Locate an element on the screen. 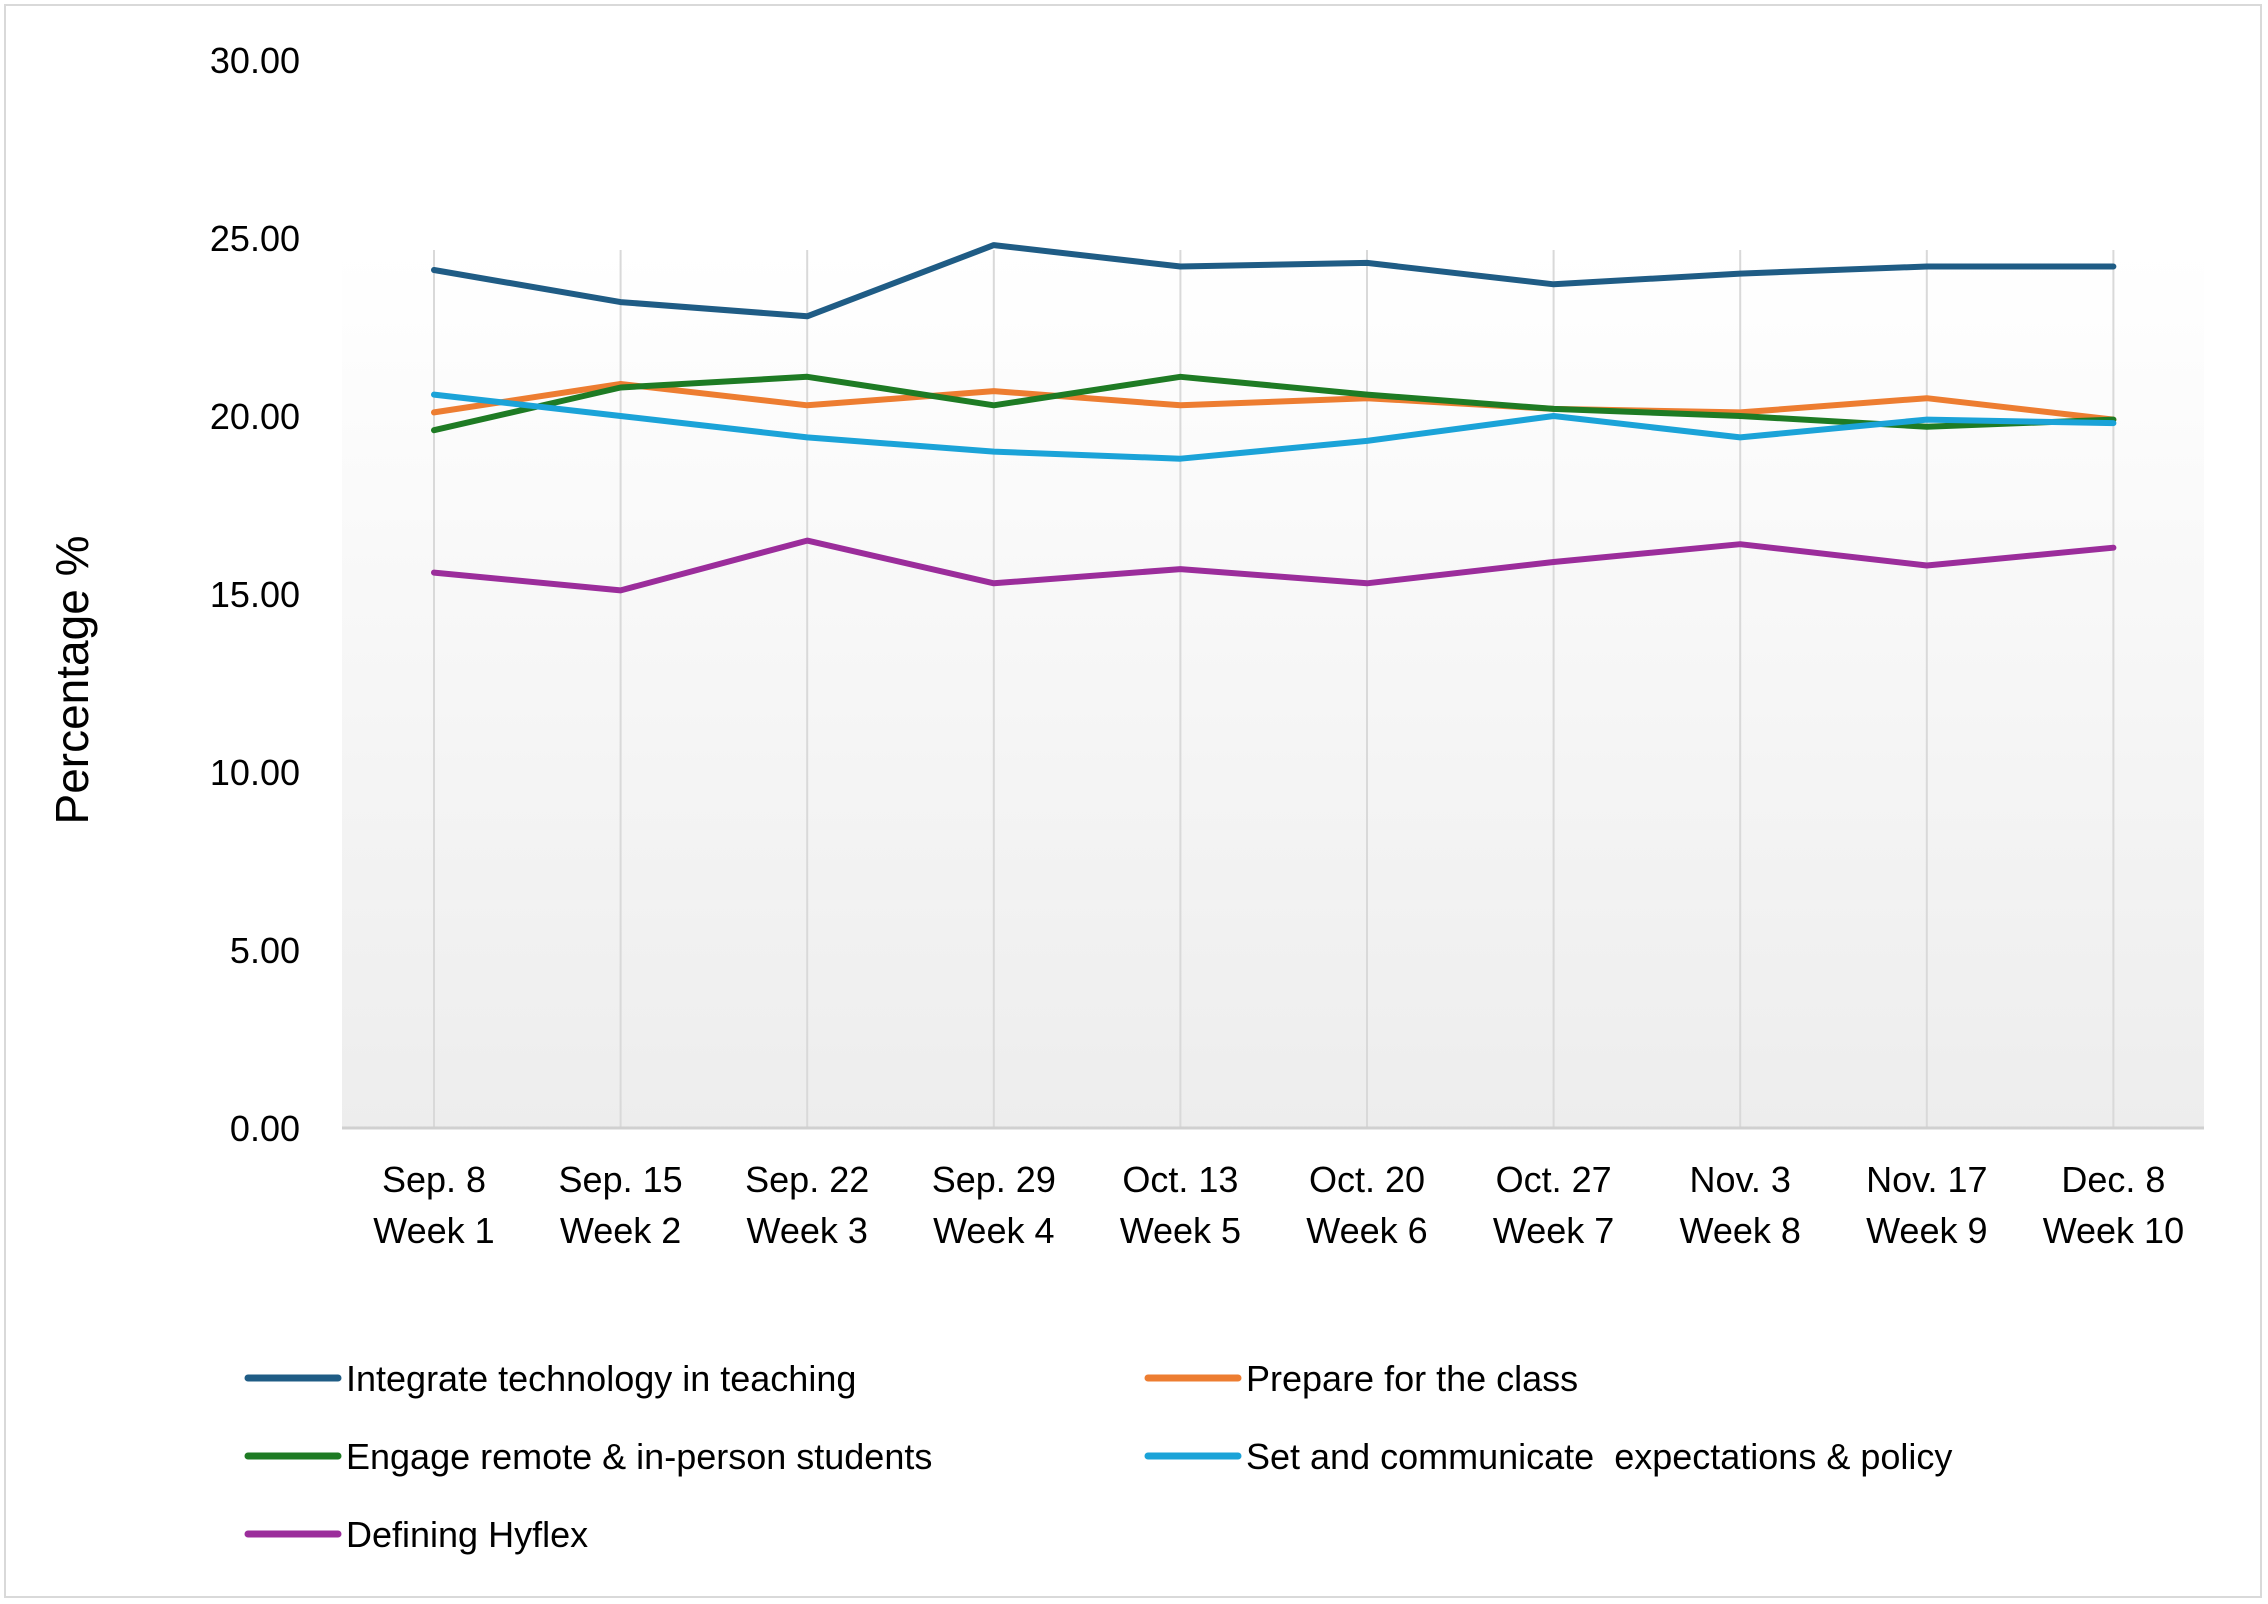  x-tick-label-week: Week 5 is located at coordinates (1180, 1230).